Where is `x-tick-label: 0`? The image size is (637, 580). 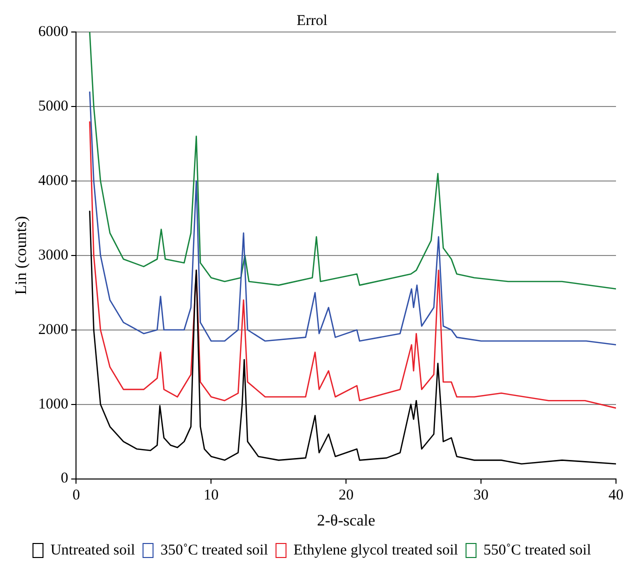
x-tick-label: 0 is located at coordinates (76, 496).